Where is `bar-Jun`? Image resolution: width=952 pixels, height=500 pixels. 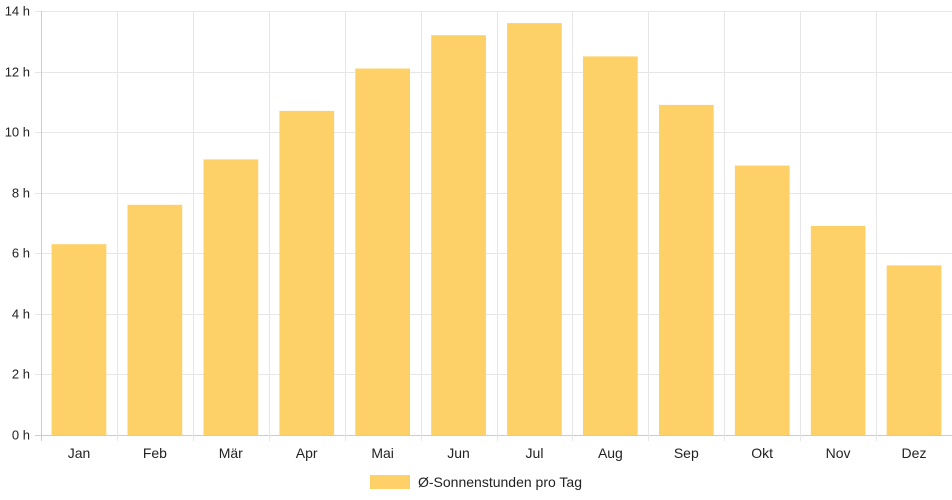 bar-Jun is located at coordinates (458, 235).